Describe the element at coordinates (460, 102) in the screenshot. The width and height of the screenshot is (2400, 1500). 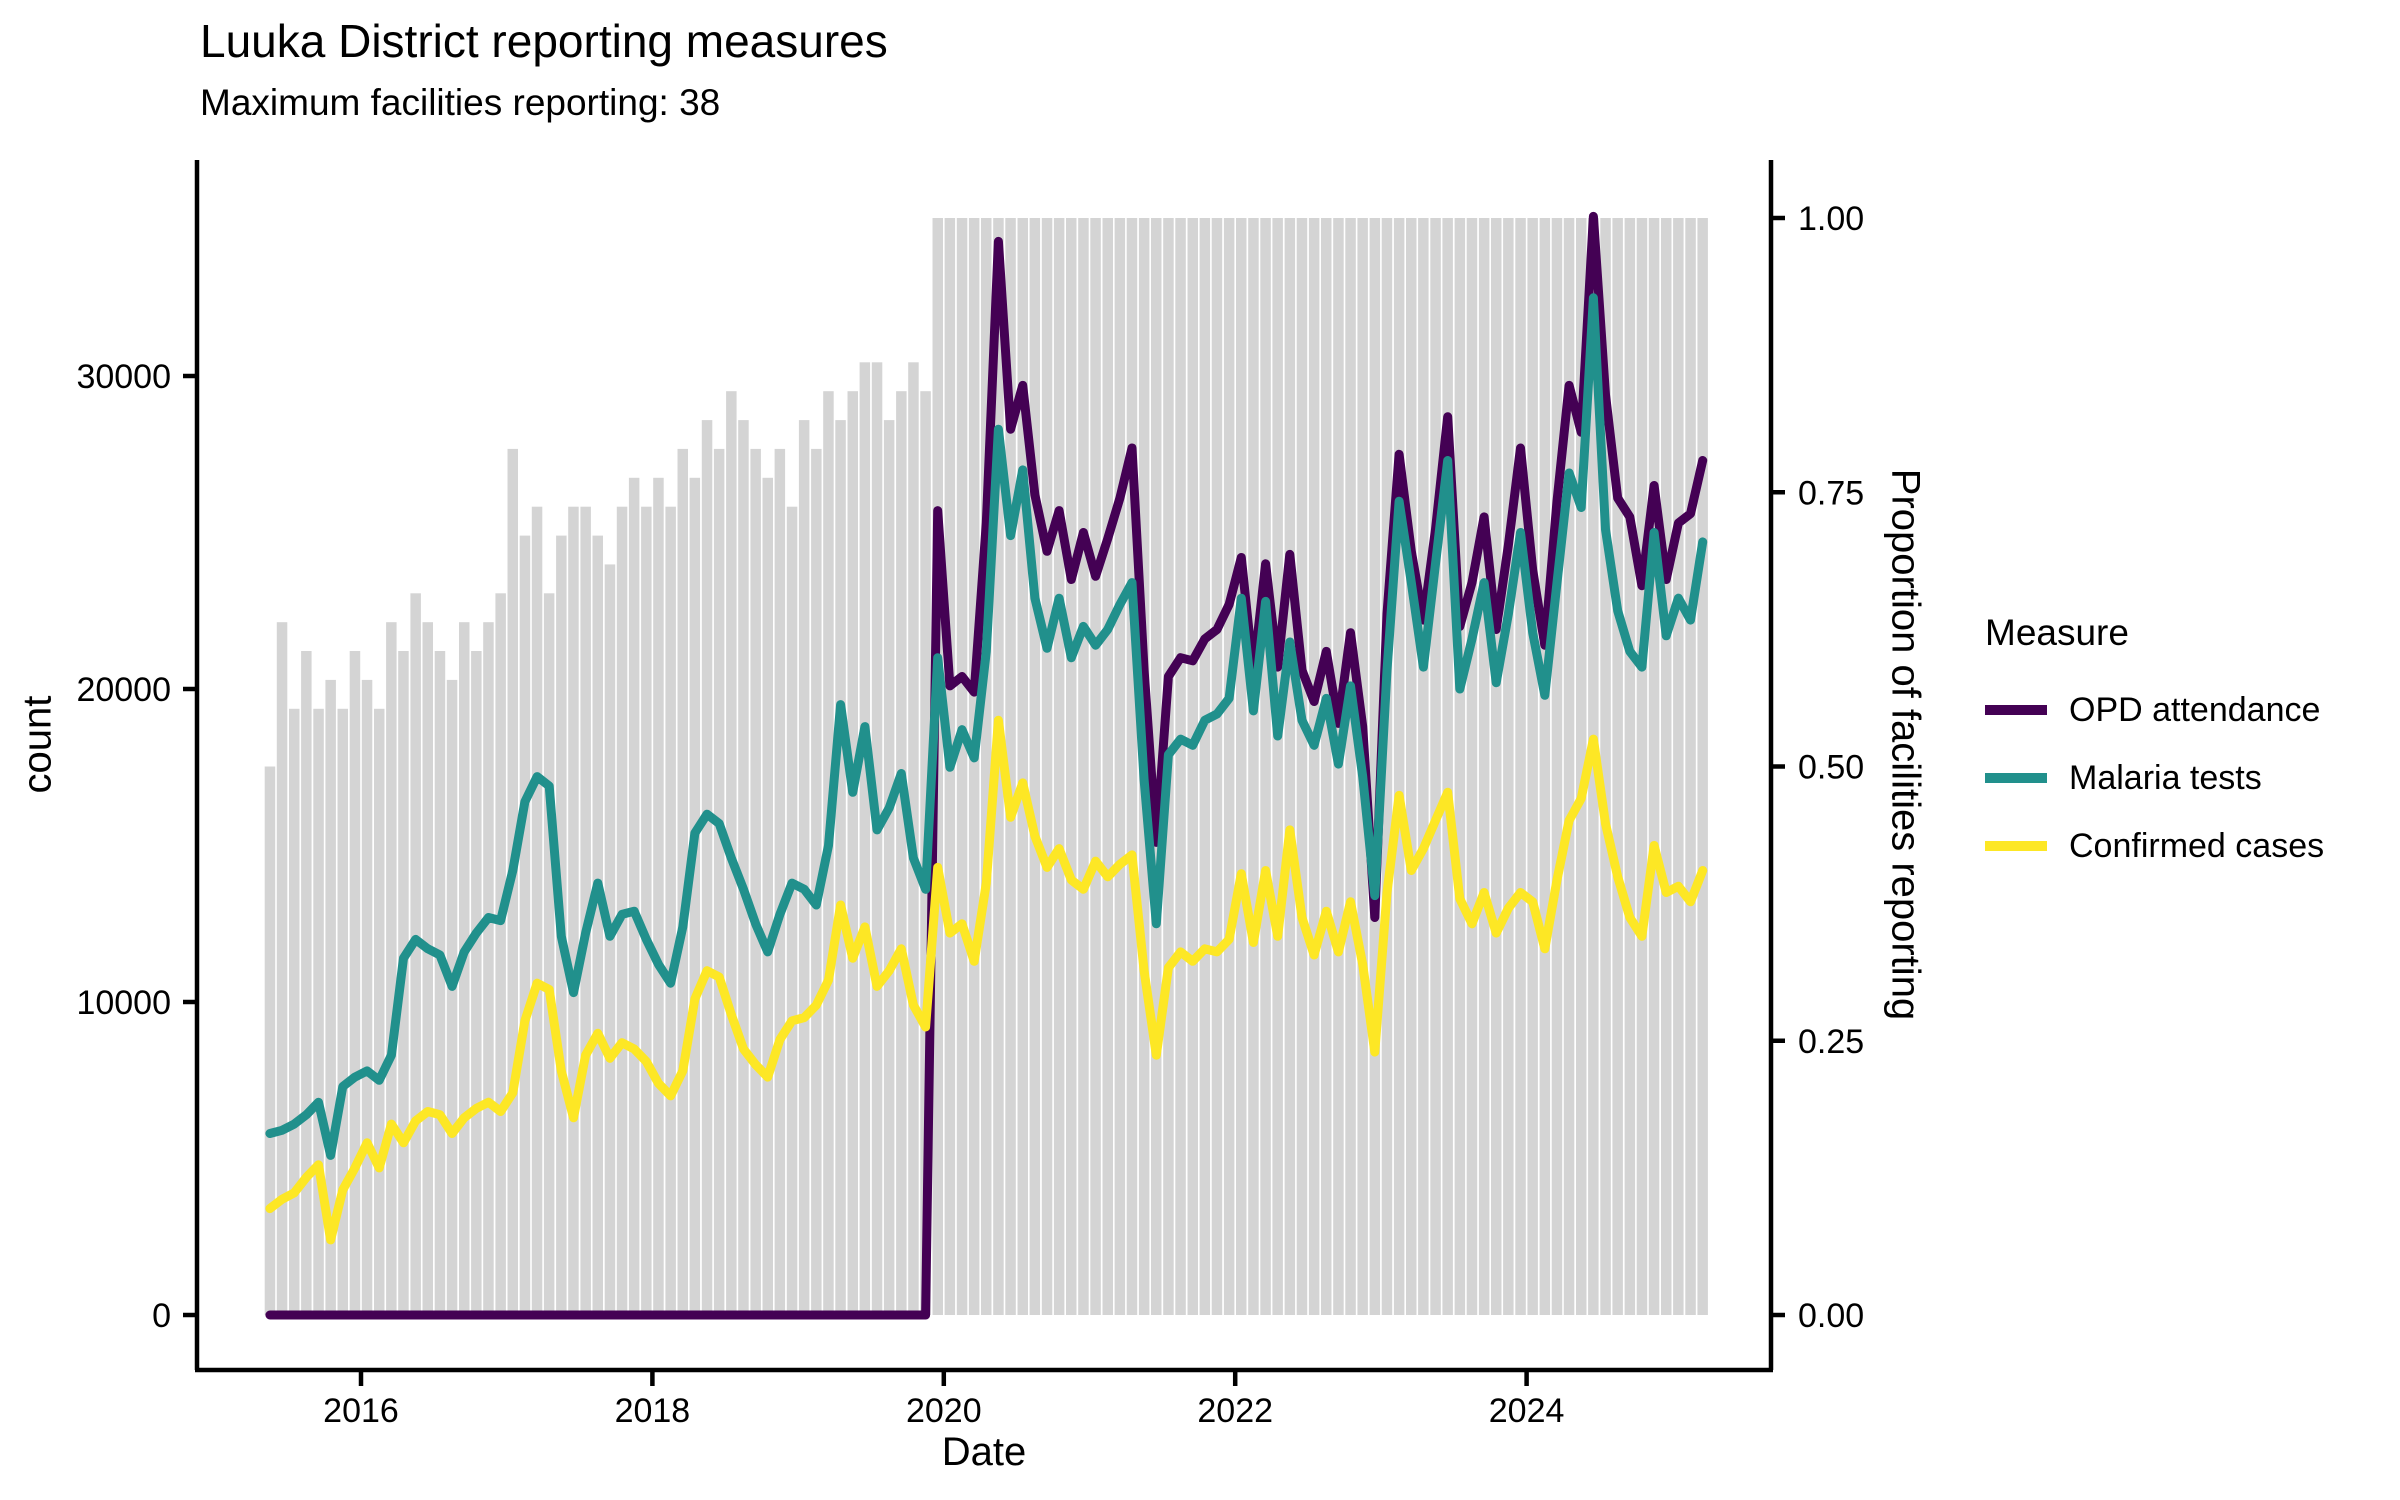
I see `chart-subtitle: Maximum facilities reporting: 38` at that location.